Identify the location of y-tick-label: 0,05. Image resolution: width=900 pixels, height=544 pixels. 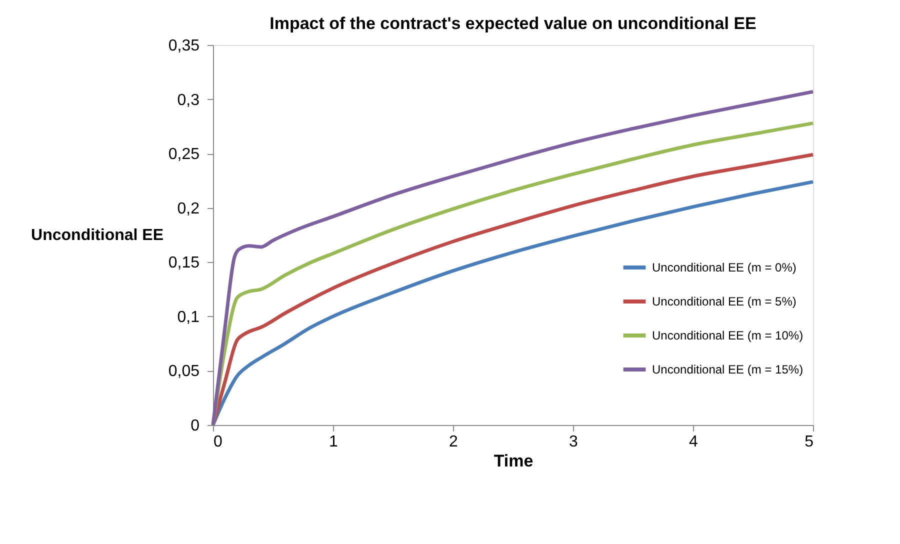
(184, 371).